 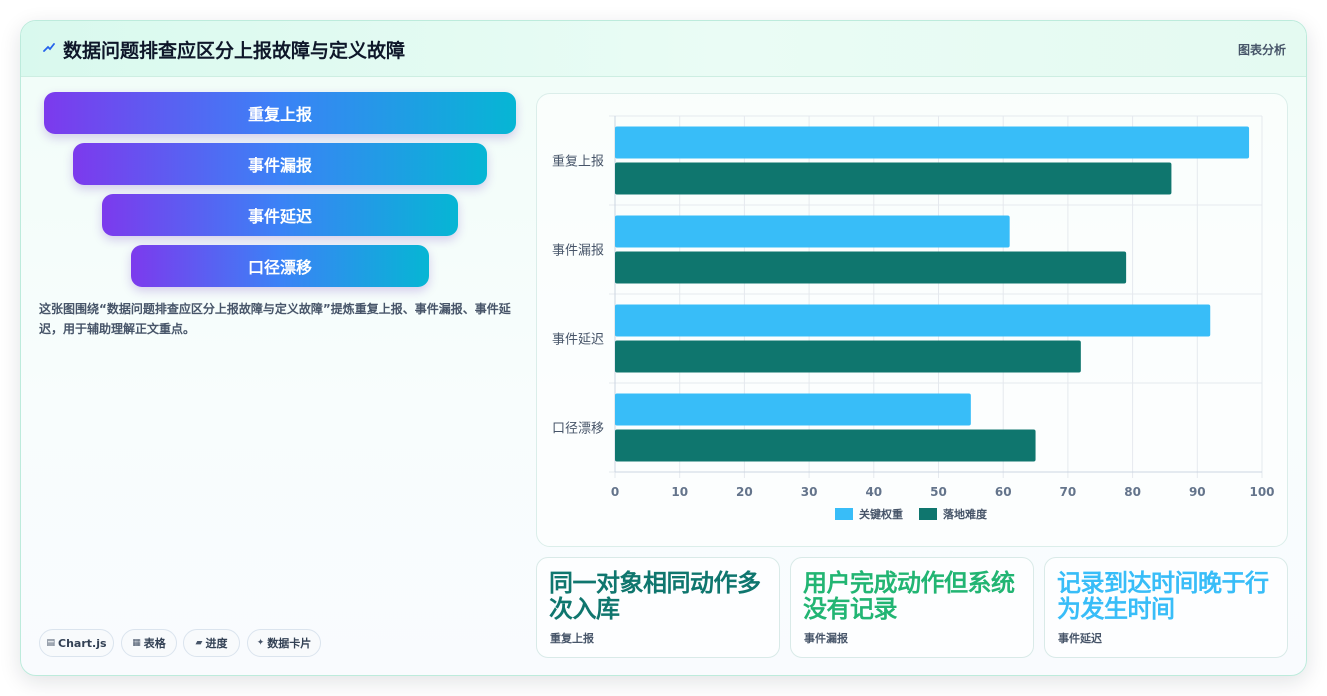 I want to click on funnel-step-2: 事件漏报, so click(x=280, y=164).